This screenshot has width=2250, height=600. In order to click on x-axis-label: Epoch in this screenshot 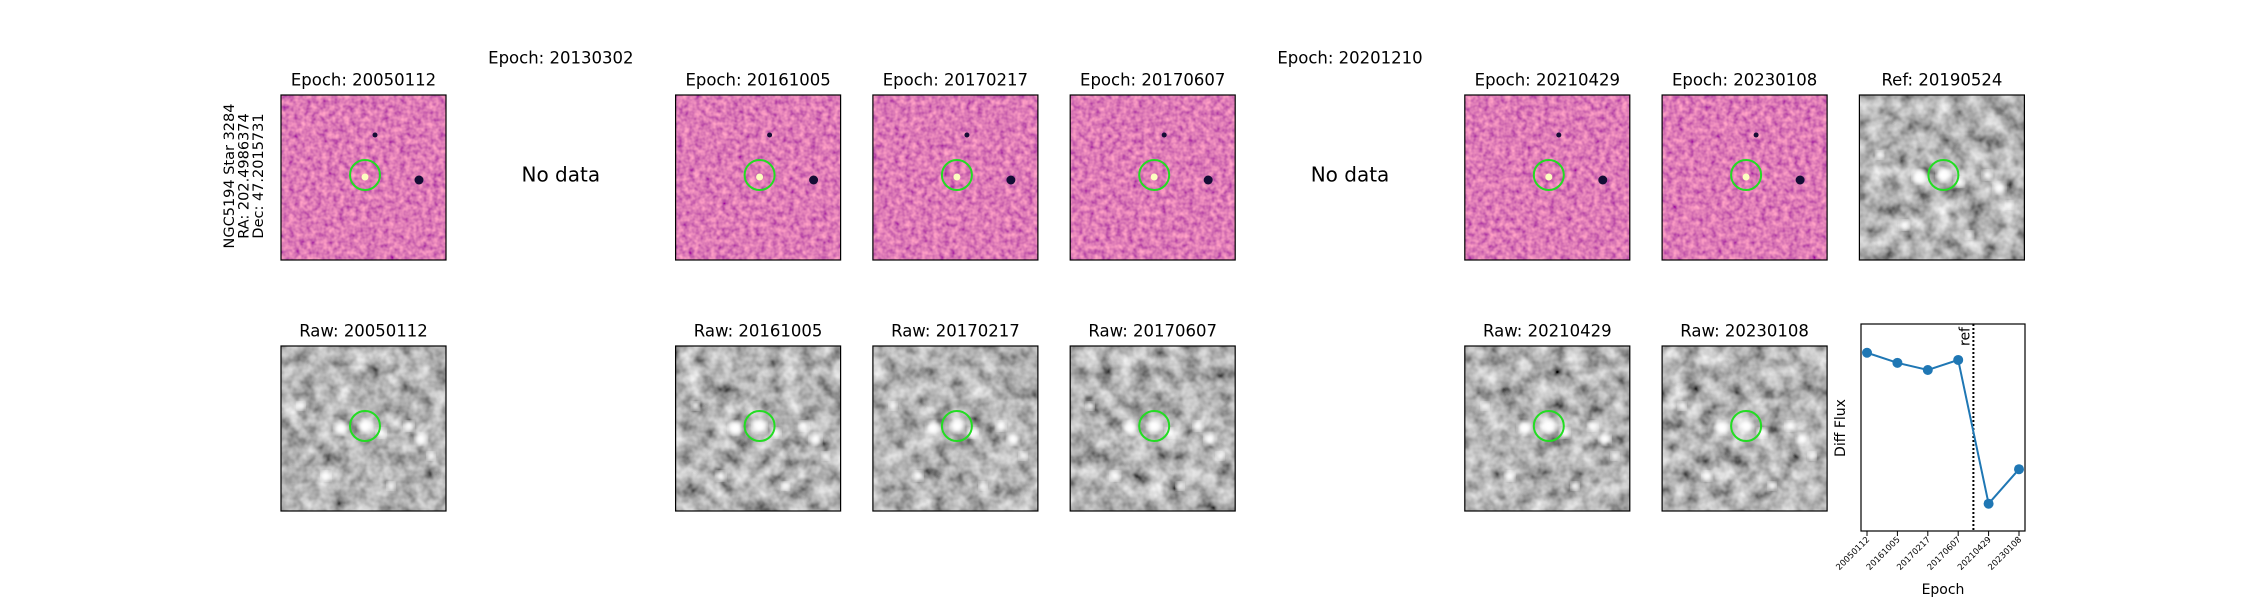, I will do `click(1943, 590)`.